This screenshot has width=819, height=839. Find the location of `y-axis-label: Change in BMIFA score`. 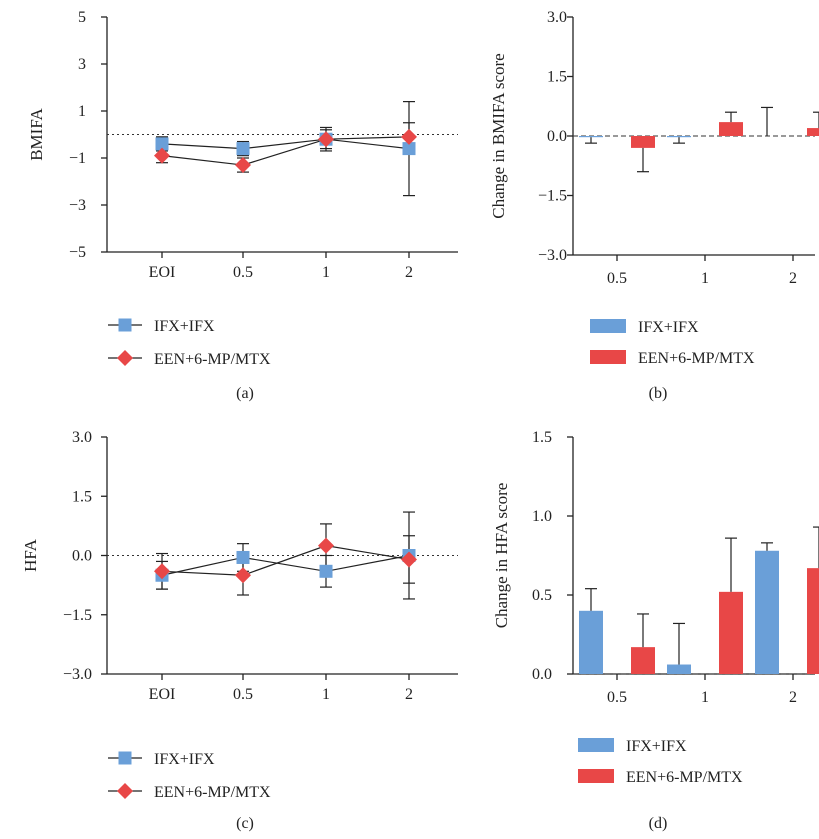

y-axis-label: Change in BMIFA score is located at coordinates (498, 135).